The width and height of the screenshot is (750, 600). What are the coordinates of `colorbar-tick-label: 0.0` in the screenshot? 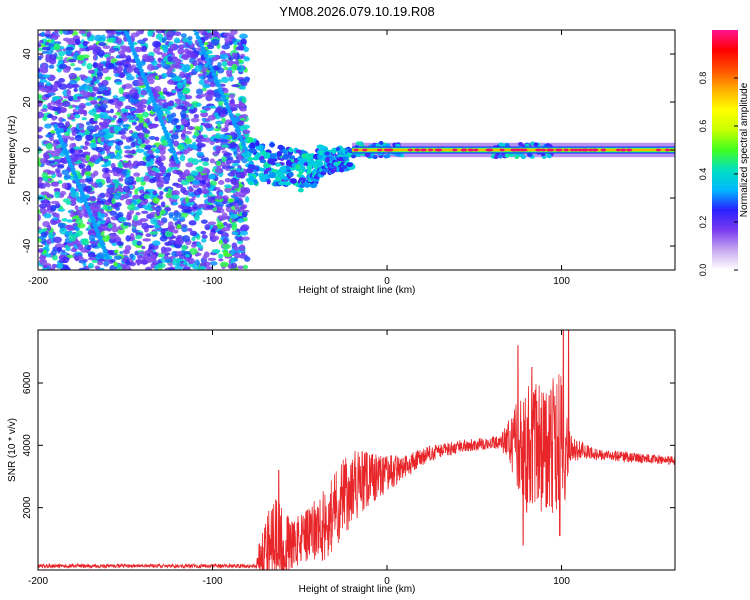 It's located at (703, 270).